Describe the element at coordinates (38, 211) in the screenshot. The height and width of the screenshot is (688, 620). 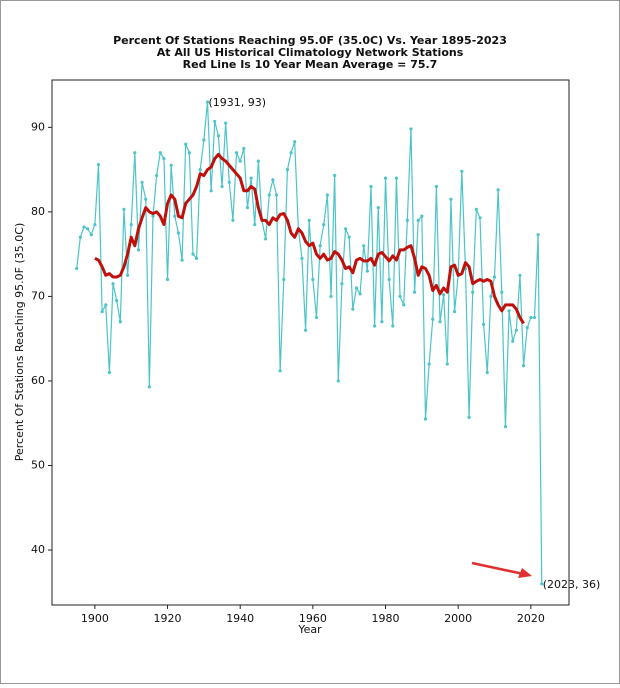
I see `y-tick-label: 80` at that location.